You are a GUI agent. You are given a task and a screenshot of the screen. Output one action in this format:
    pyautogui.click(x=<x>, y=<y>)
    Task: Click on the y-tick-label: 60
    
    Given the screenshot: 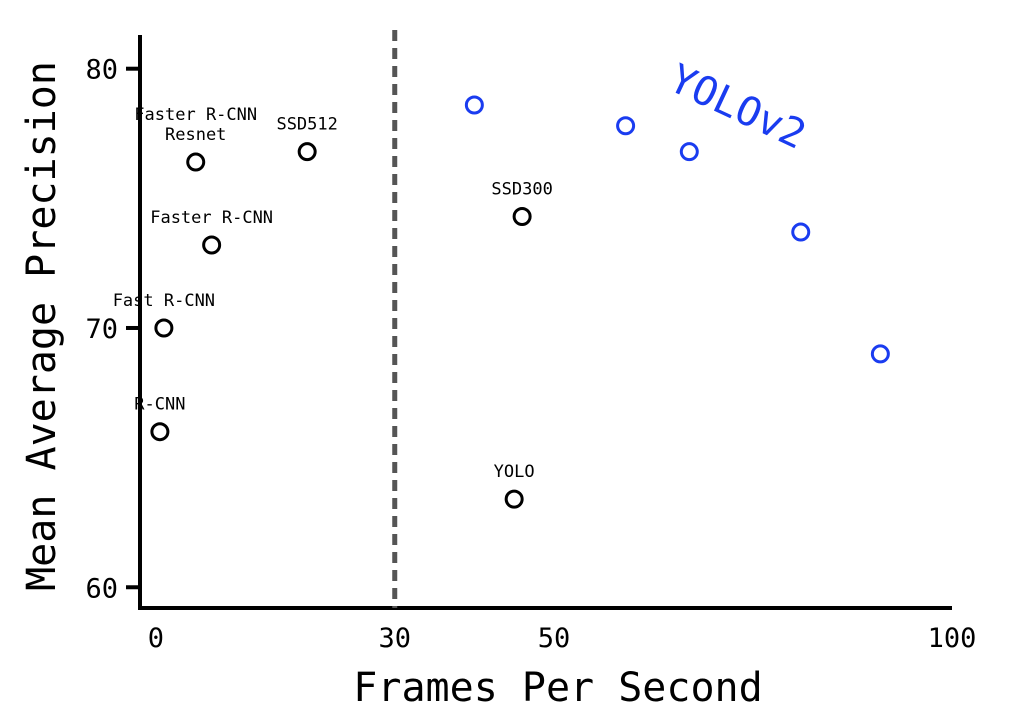 What is the action you would take?
    pyautogui.click(x=101, y=588)
    